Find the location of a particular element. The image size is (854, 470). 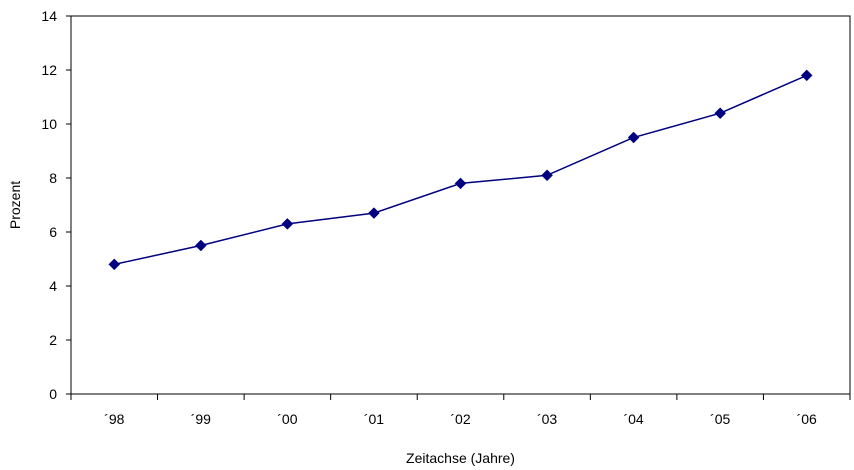

x-tick-label: ´98 is located at coordinates (114, 419).